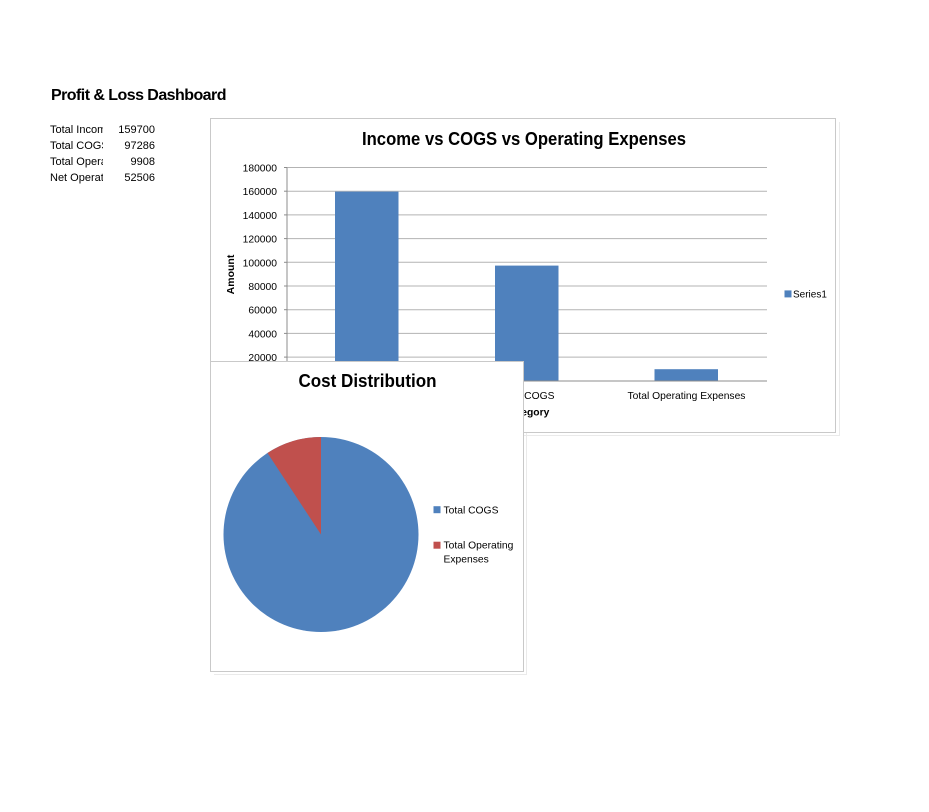 This screenshot has width=929, height=812. I want to click on svg-text: 60000, so click(262, 311).